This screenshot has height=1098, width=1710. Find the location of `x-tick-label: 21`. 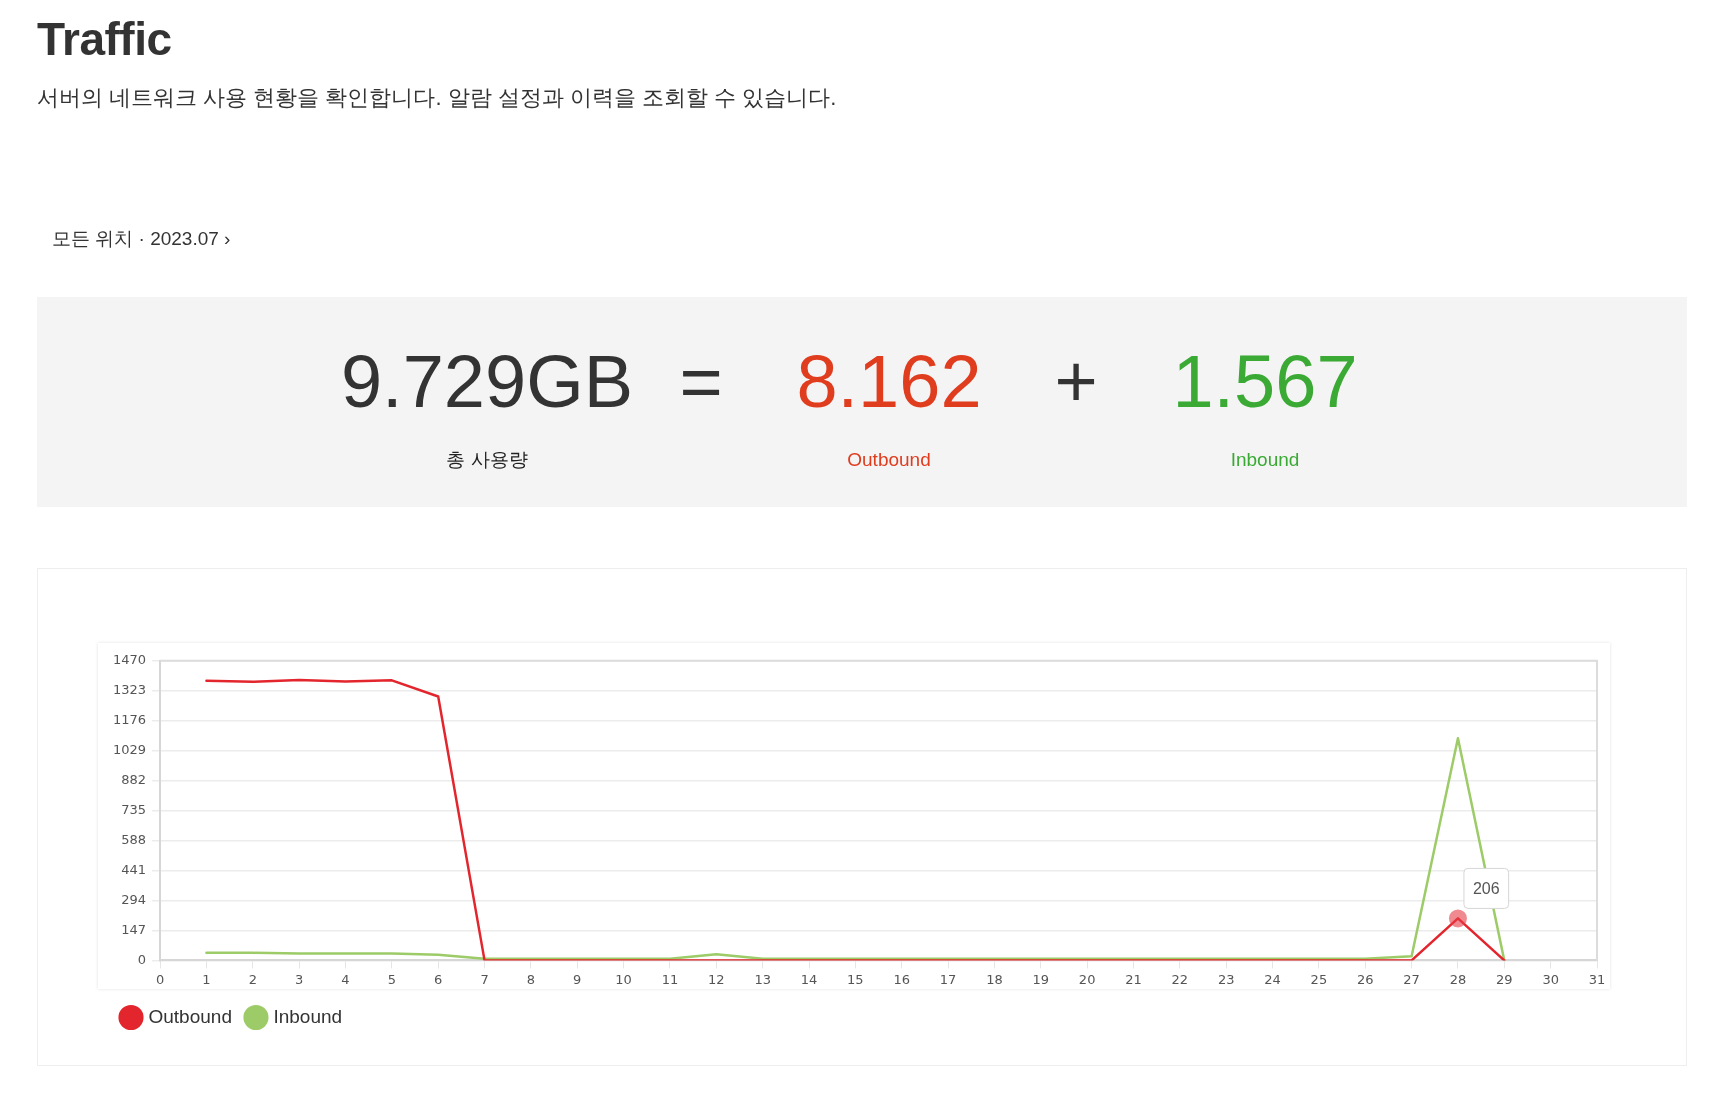

x-tick-label: 21 is located at coordinates (1133, 979).